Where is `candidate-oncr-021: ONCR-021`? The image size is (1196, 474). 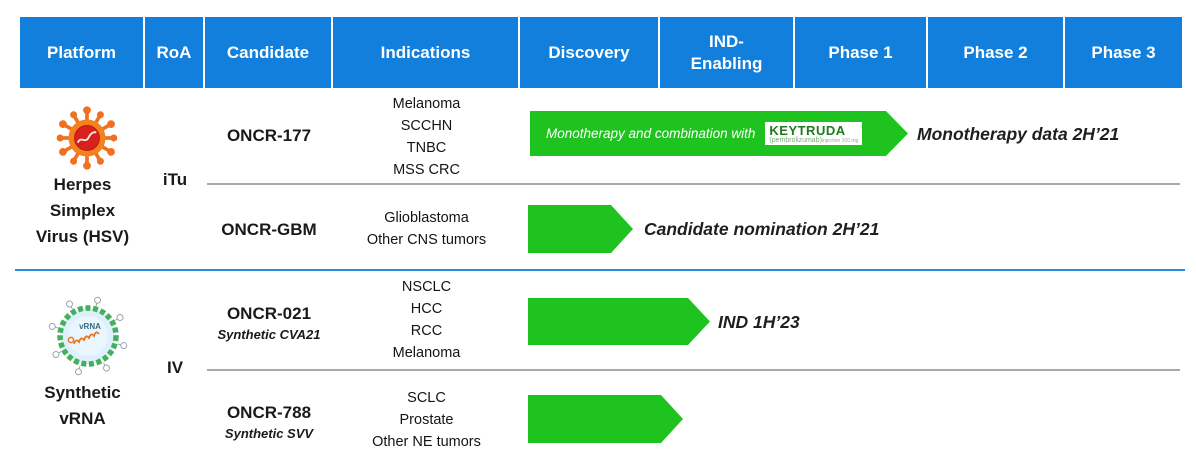
candidate-oncr-021: ONCR-021 is located at coordinates (269, 313).